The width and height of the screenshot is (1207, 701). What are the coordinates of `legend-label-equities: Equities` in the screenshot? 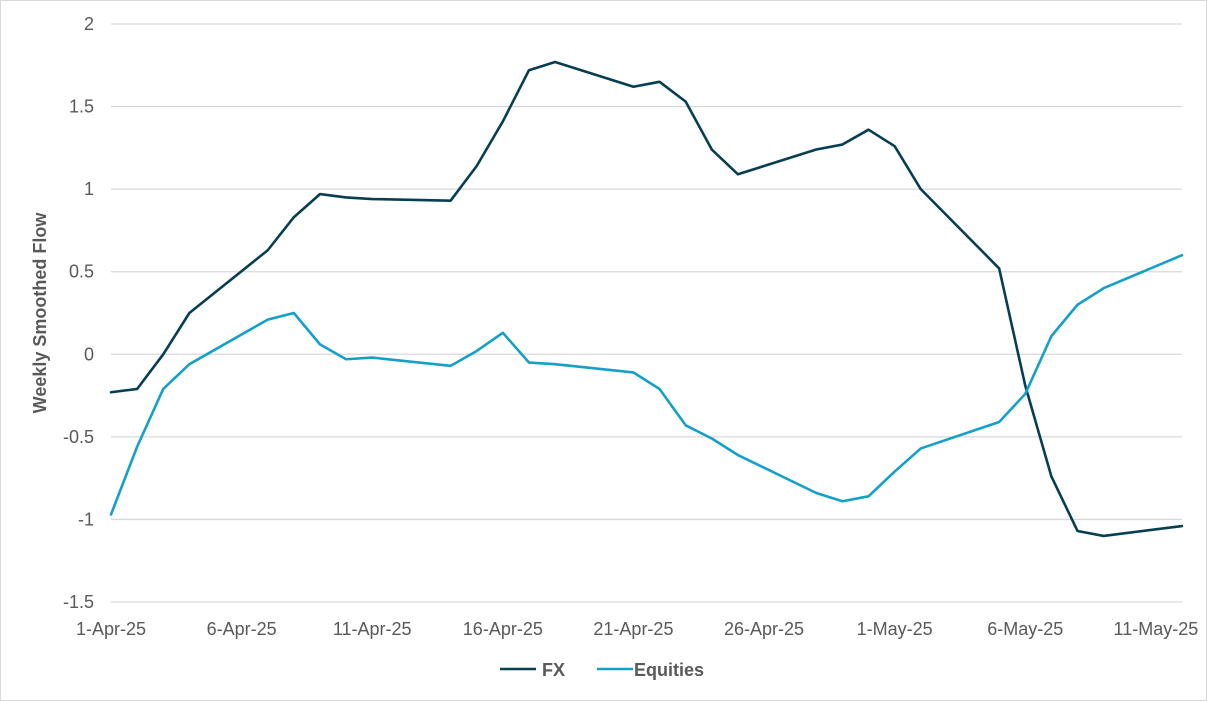 It's located at (669, 670).